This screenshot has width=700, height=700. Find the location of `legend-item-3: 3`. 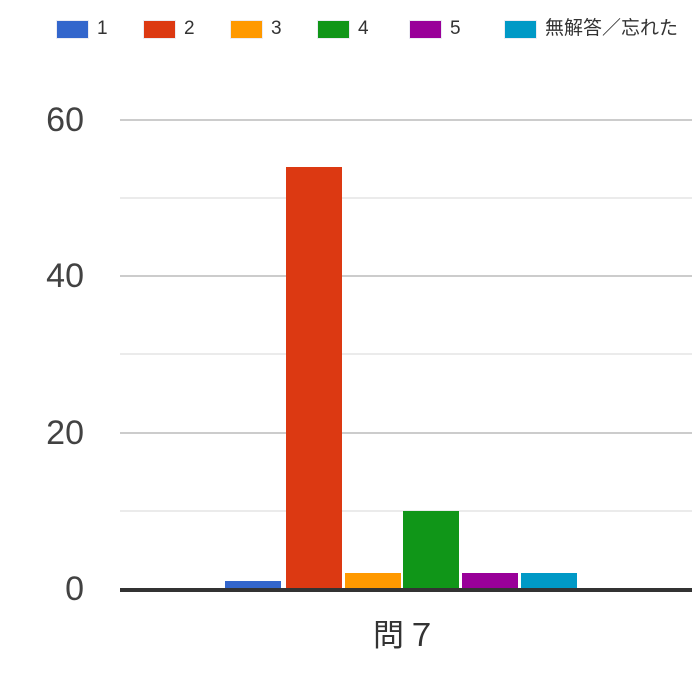

legend-item-3: 3 is located at coordinates (256, 29).